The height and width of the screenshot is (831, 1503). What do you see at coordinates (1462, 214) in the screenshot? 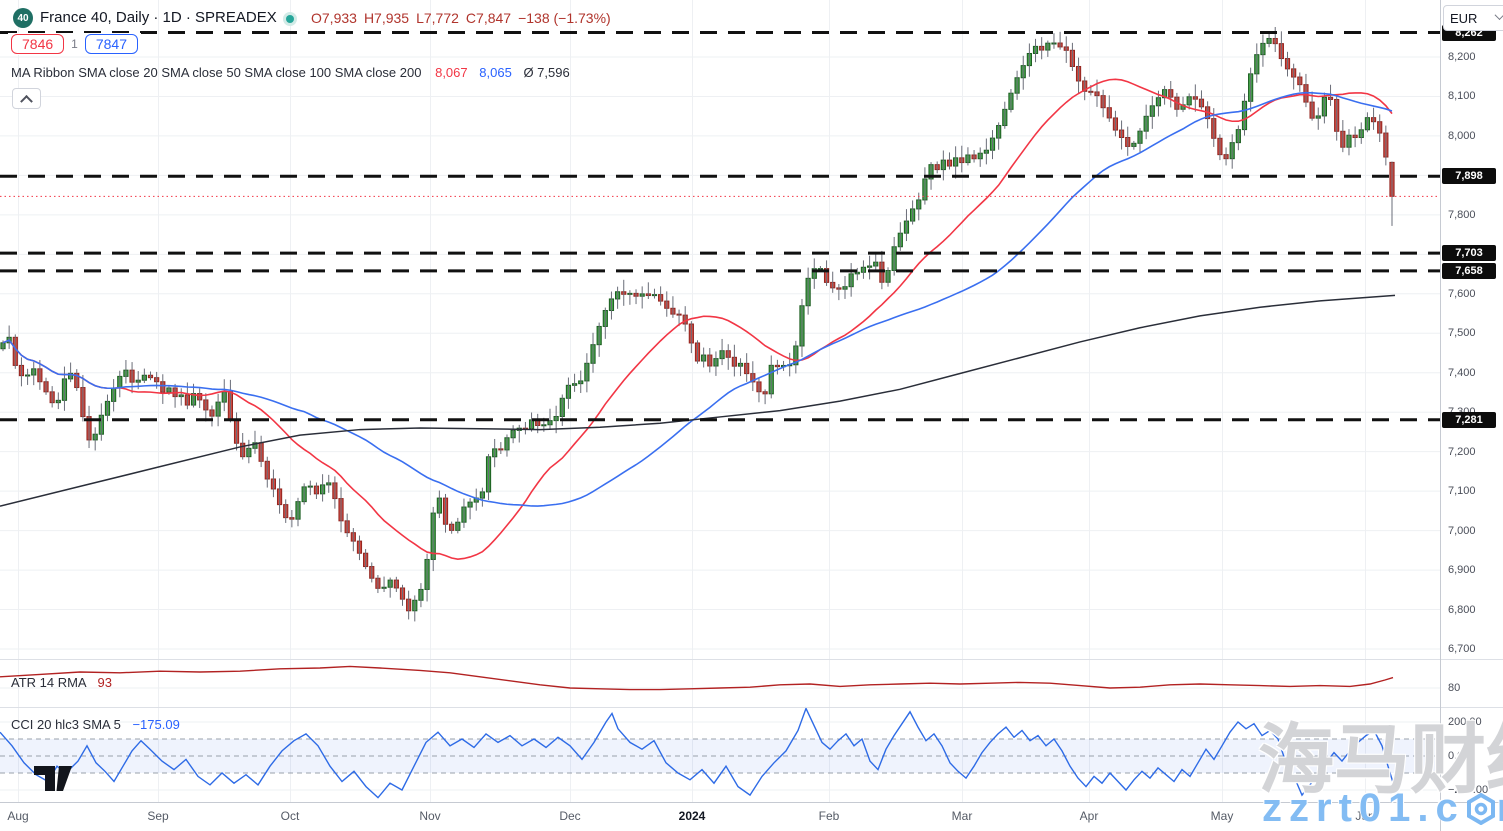
I see `price-tick-label: 7,800` at bounding box center [1462, 214].